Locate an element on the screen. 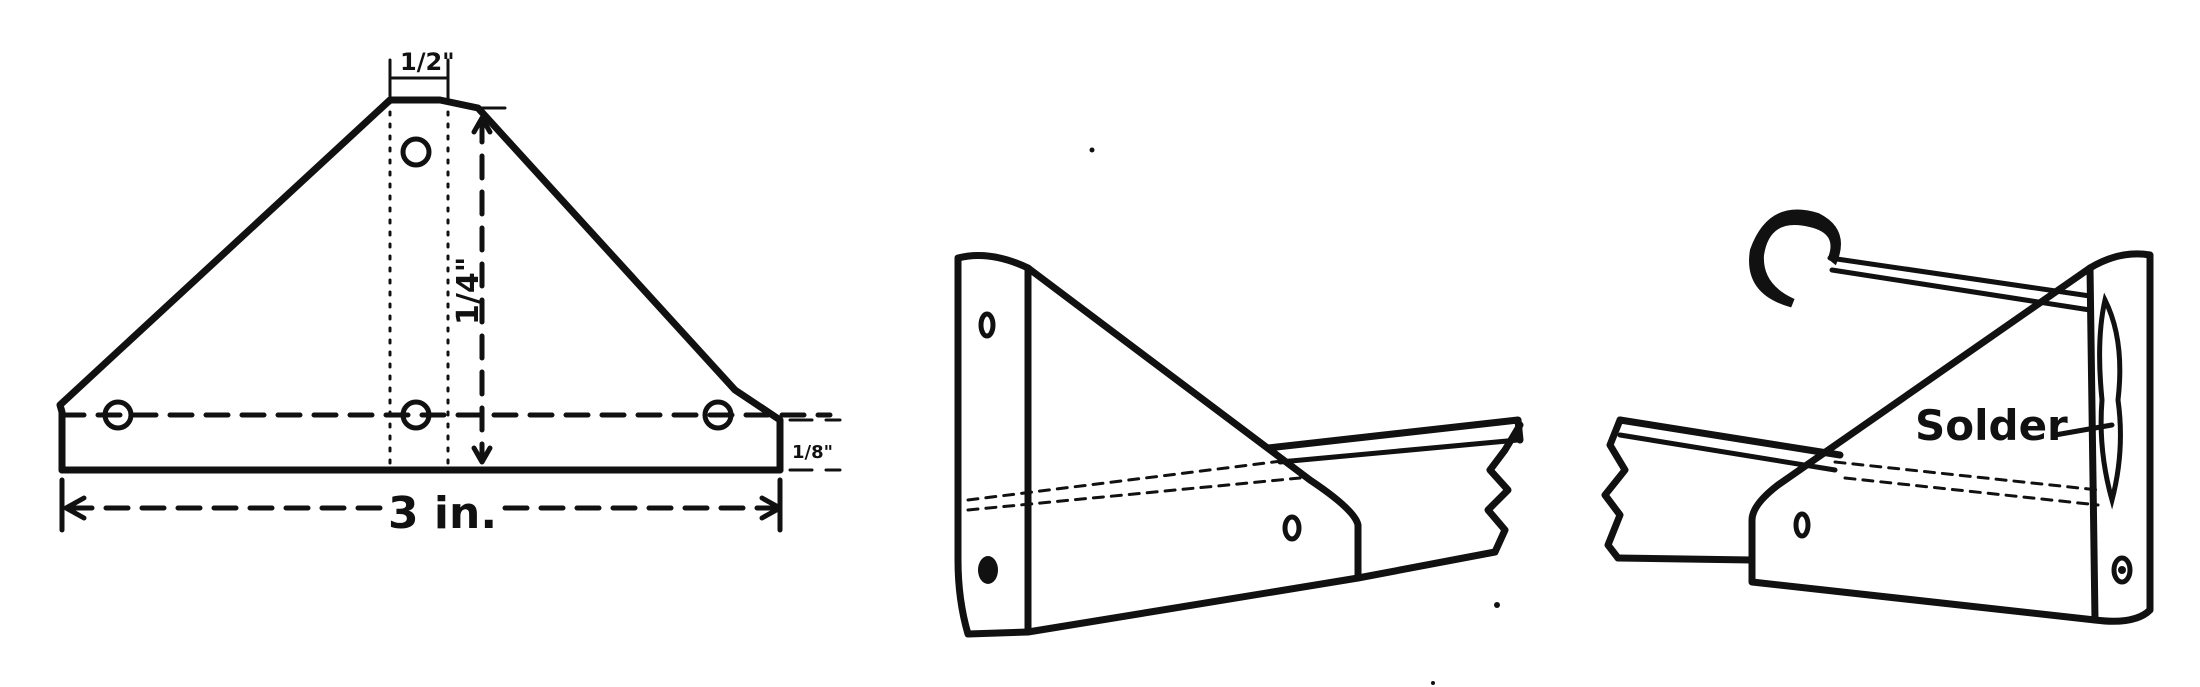 Image resolution: width=2200 pixels, height=687 pixels. gusset-hole is located at coordinates (1292, 528).